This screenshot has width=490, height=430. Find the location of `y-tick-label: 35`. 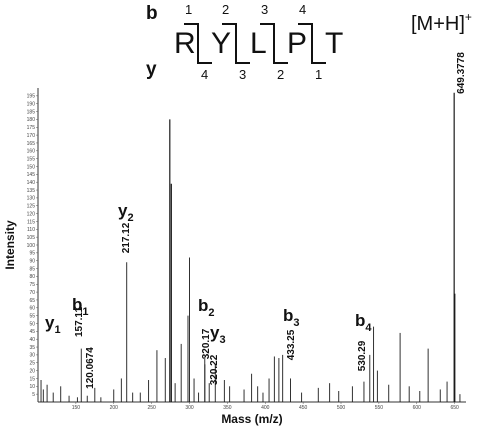

y-tick-label: 35 is located at coordinates (32, 348).